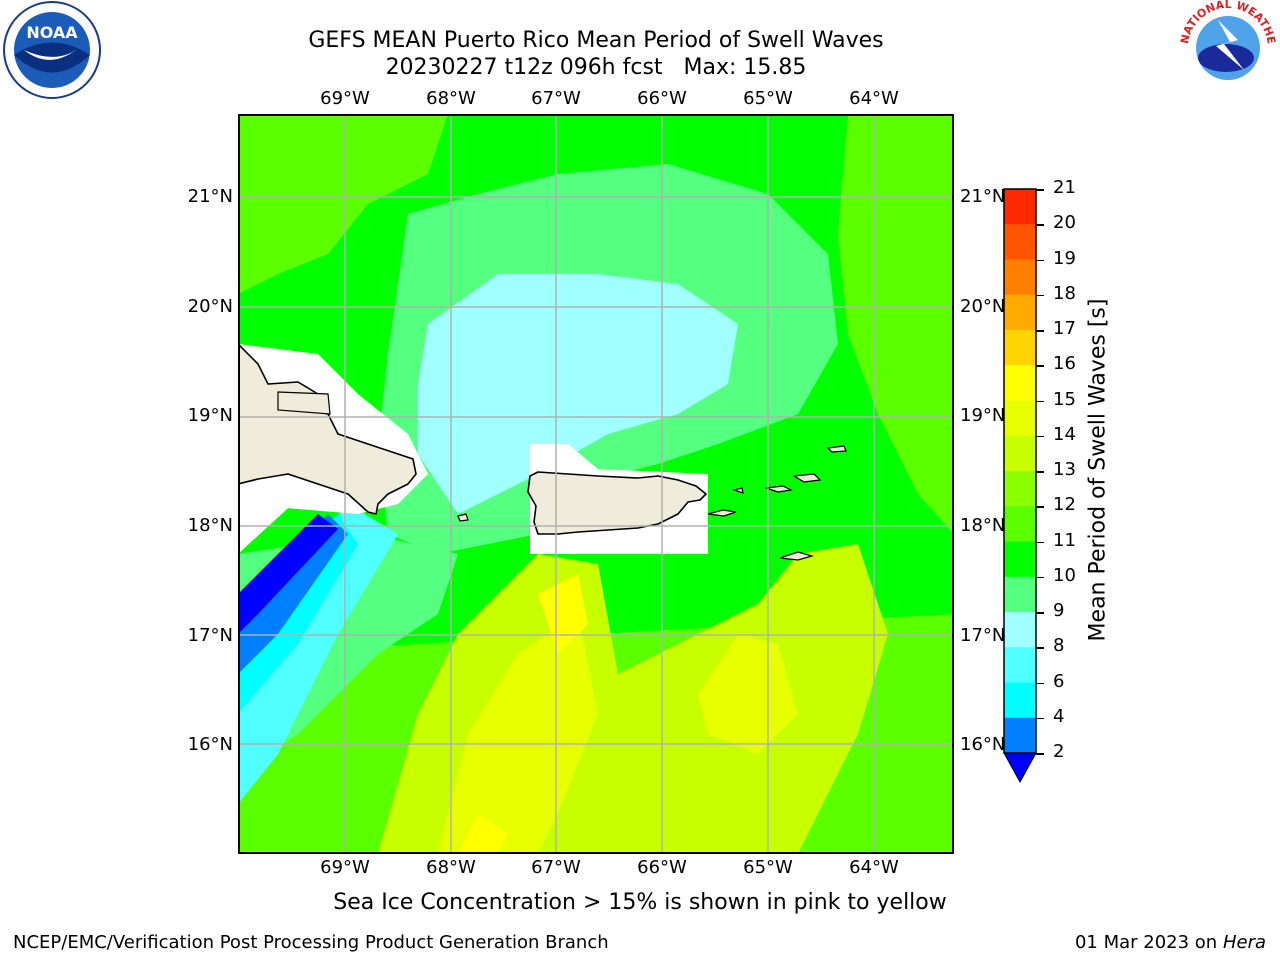 The height and width of the screenshot is (960, 1280). What do you see at coordinates (1064, 328) in the screenshot?
I see `colorbar-tick-label: 17` at bounding box center [1064, 328].